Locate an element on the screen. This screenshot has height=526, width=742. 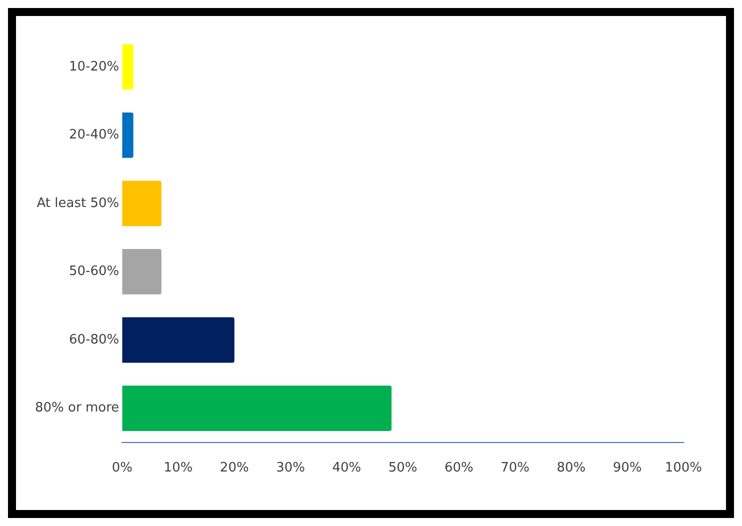
x-tick-label: 100% is located at coordinates (683, 468).